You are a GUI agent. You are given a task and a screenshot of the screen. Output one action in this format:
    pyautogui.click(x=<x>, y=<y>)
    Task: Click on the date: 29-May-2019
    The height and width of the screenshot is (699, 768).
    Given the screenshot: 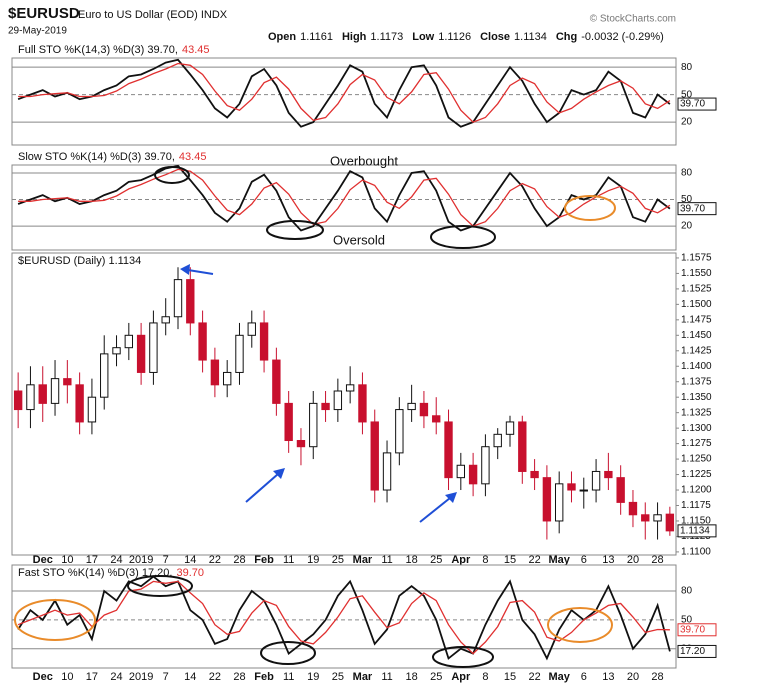 What is the action you would take?
    pyautogui.click(x=37, y=31)
    